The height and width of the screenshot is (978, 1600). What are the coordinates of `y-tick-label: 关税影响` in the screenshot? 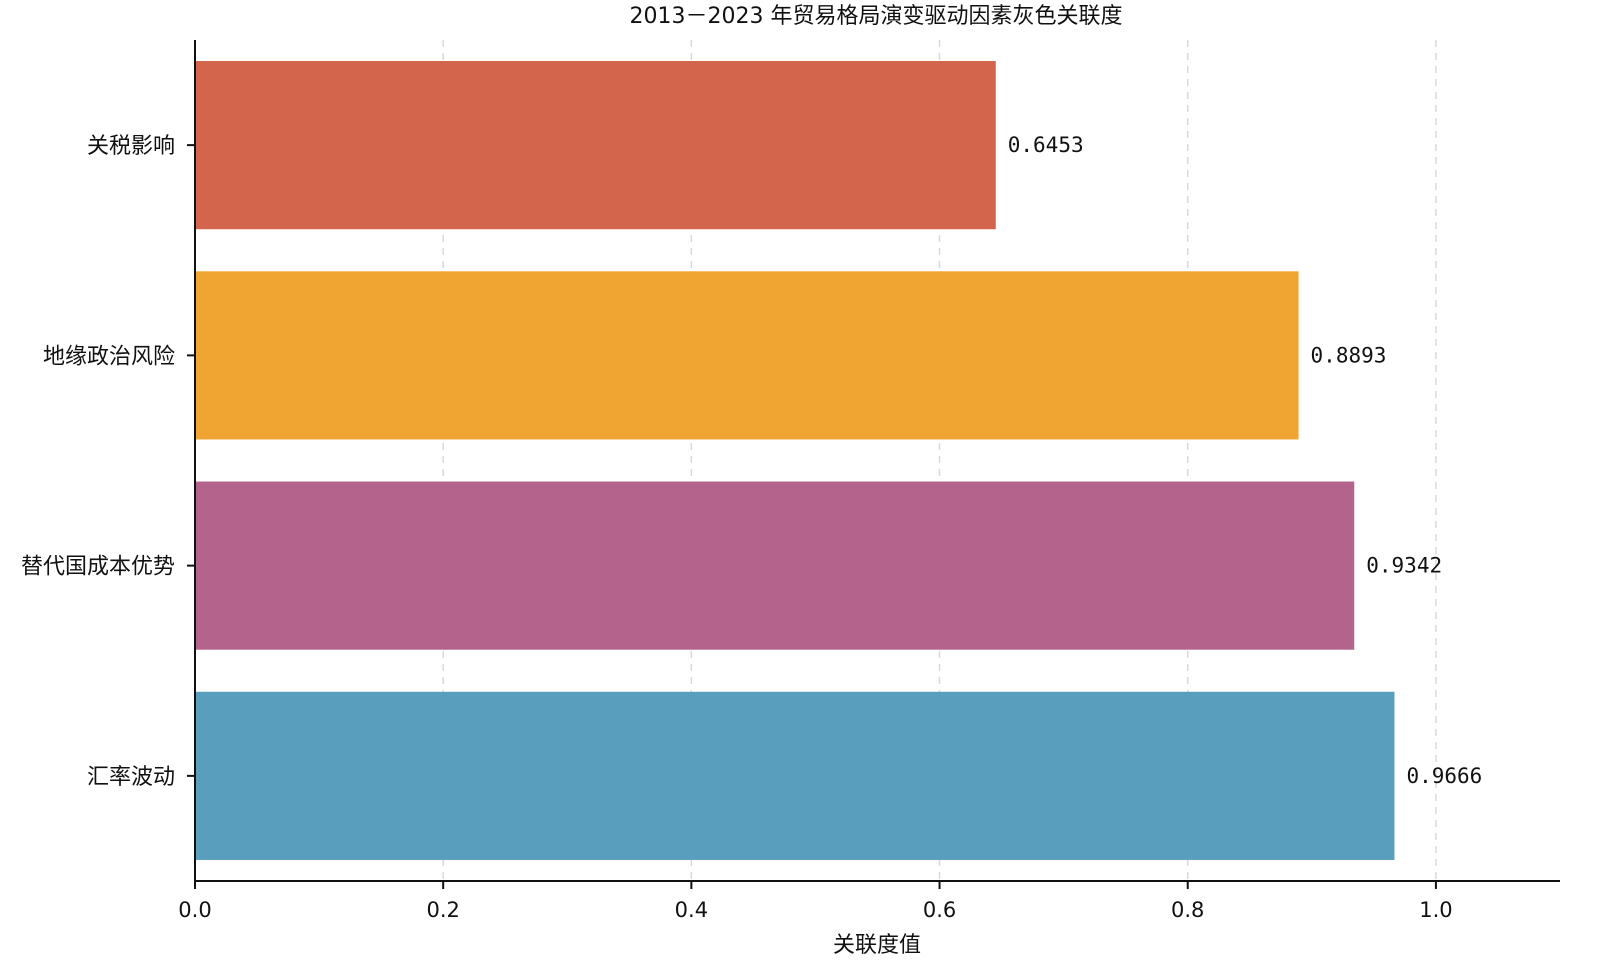 It's located at (131, 146).